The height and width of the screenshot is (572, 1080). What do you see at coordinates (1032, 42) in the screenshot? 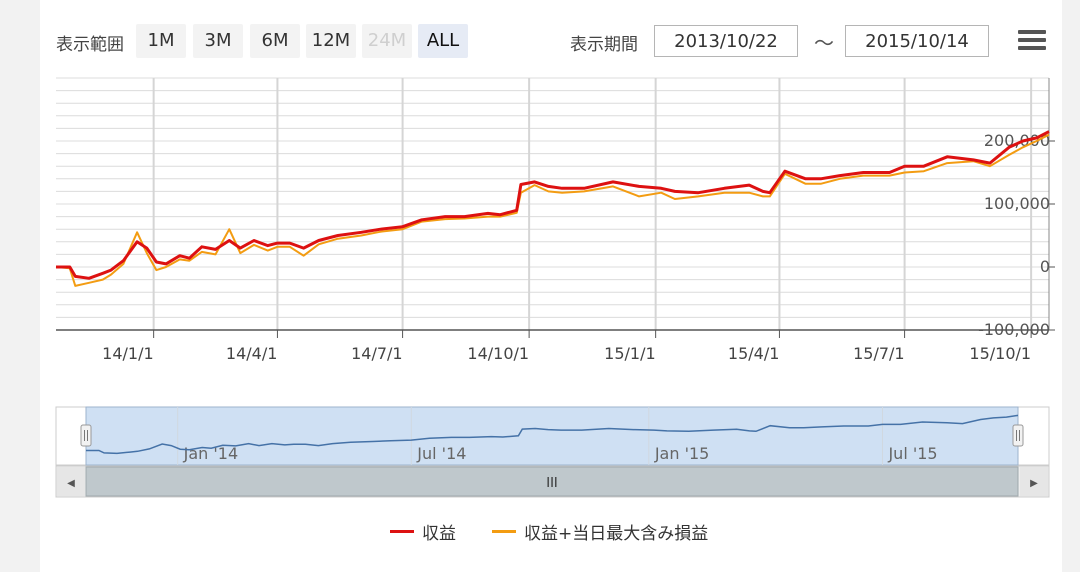
I see `hamburger-menu-icon` at bounding box center [1032, 42].